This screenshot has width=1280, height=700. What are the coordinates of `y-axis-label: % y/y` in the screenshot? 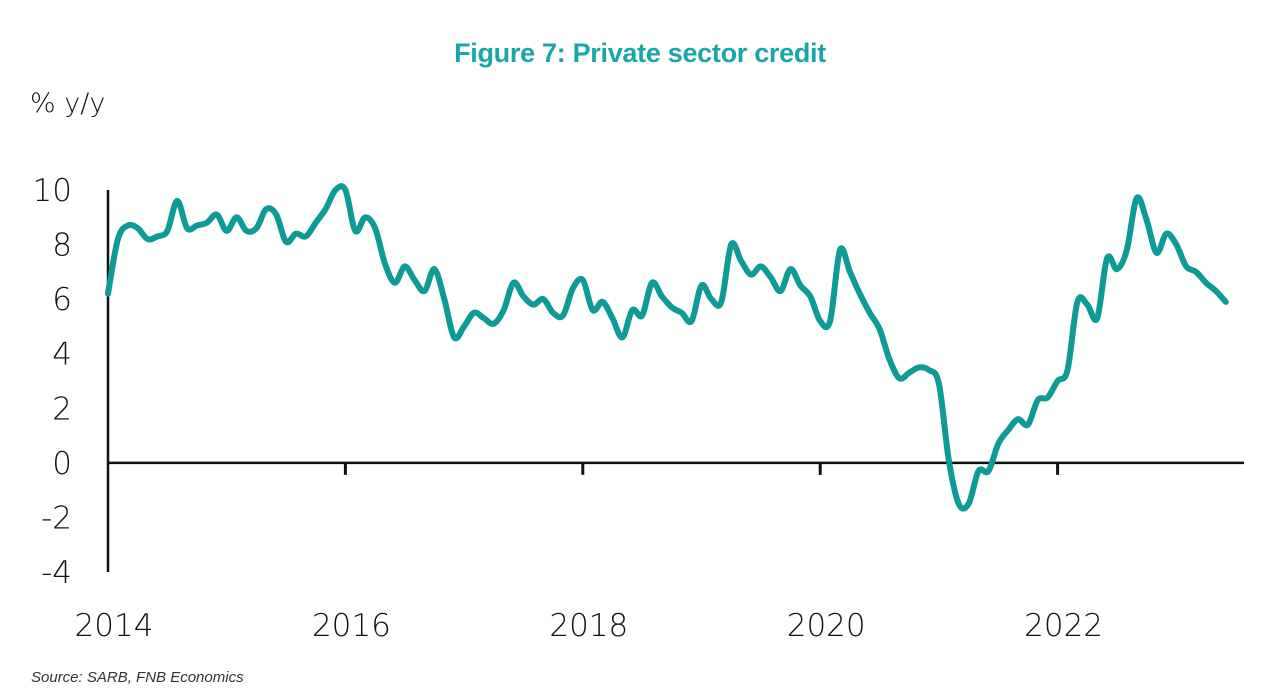 It's located at (68, 103).